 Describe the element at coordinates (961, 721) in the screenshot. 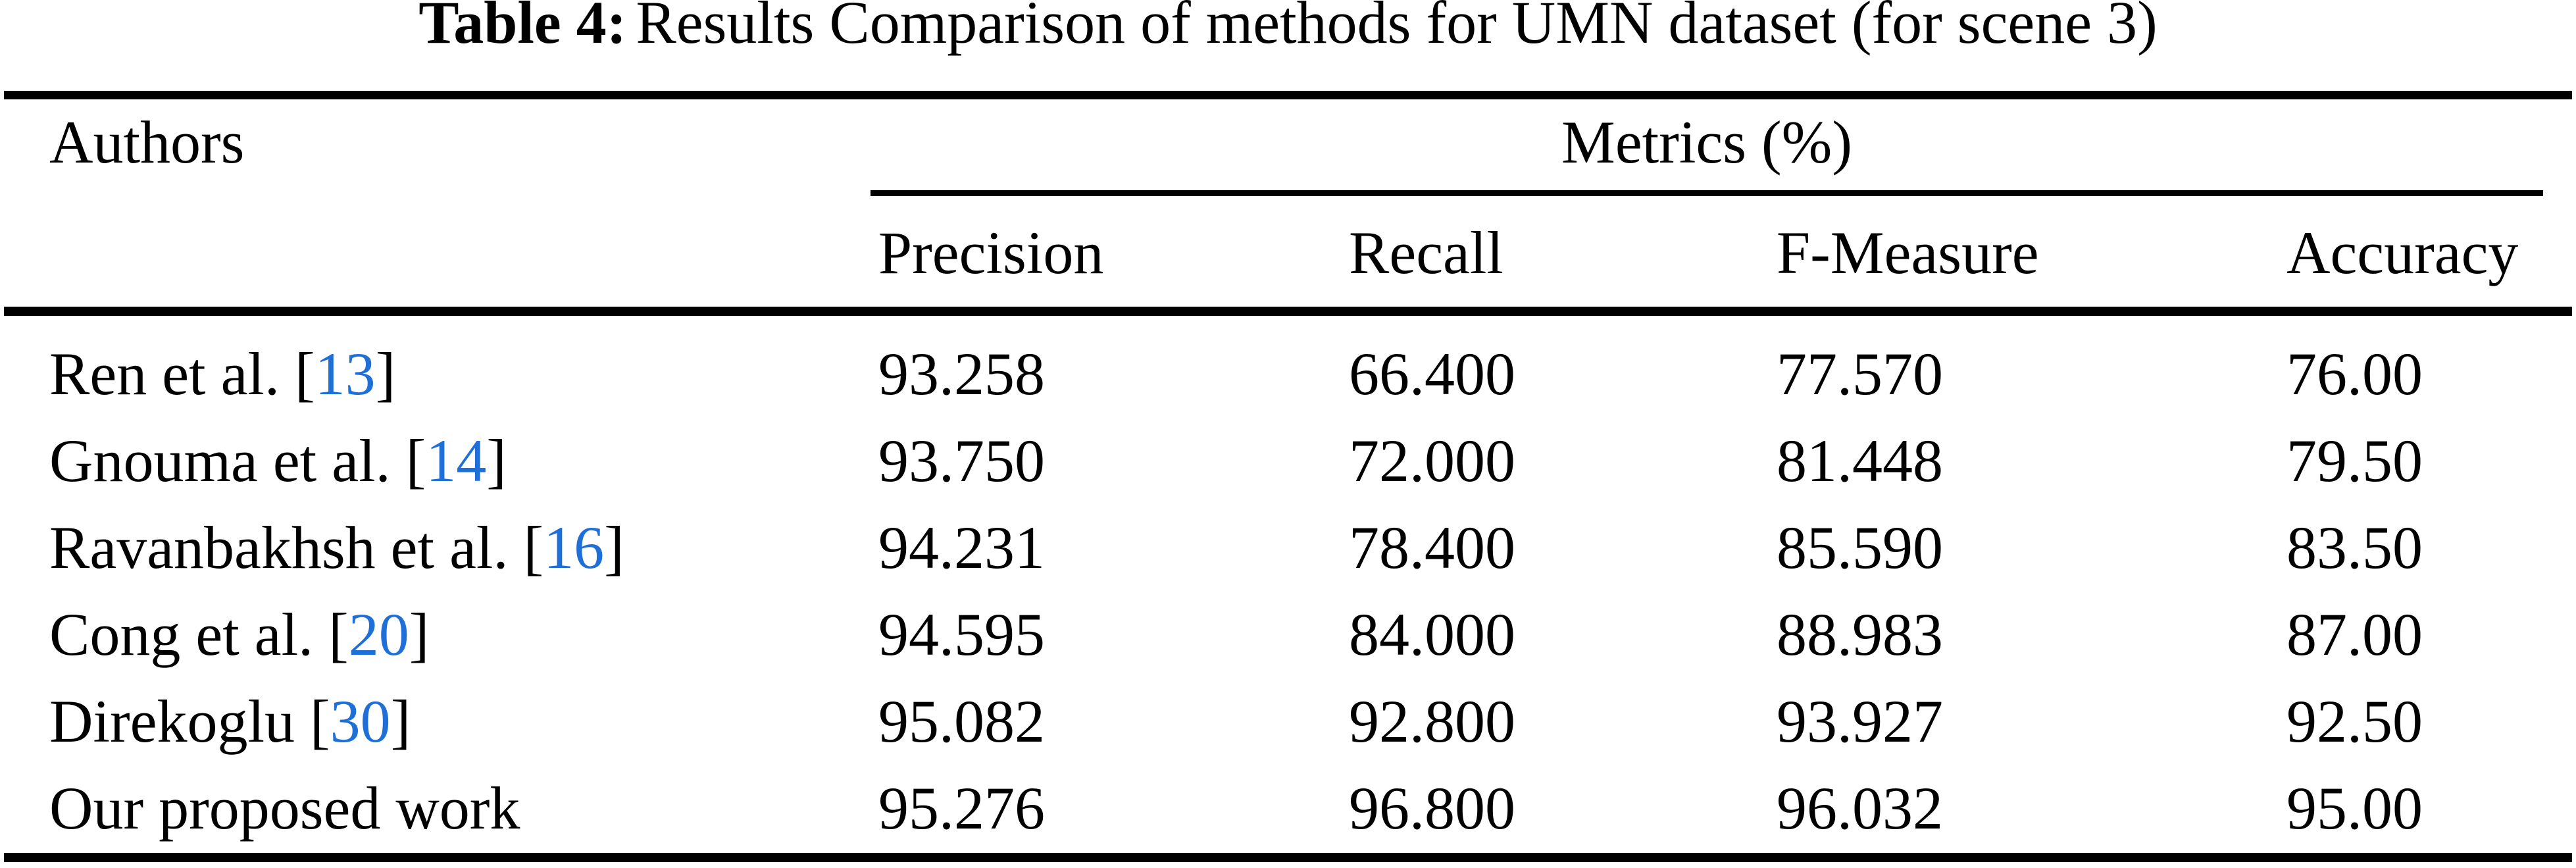

I see `precision-value: 95.082` at that location.